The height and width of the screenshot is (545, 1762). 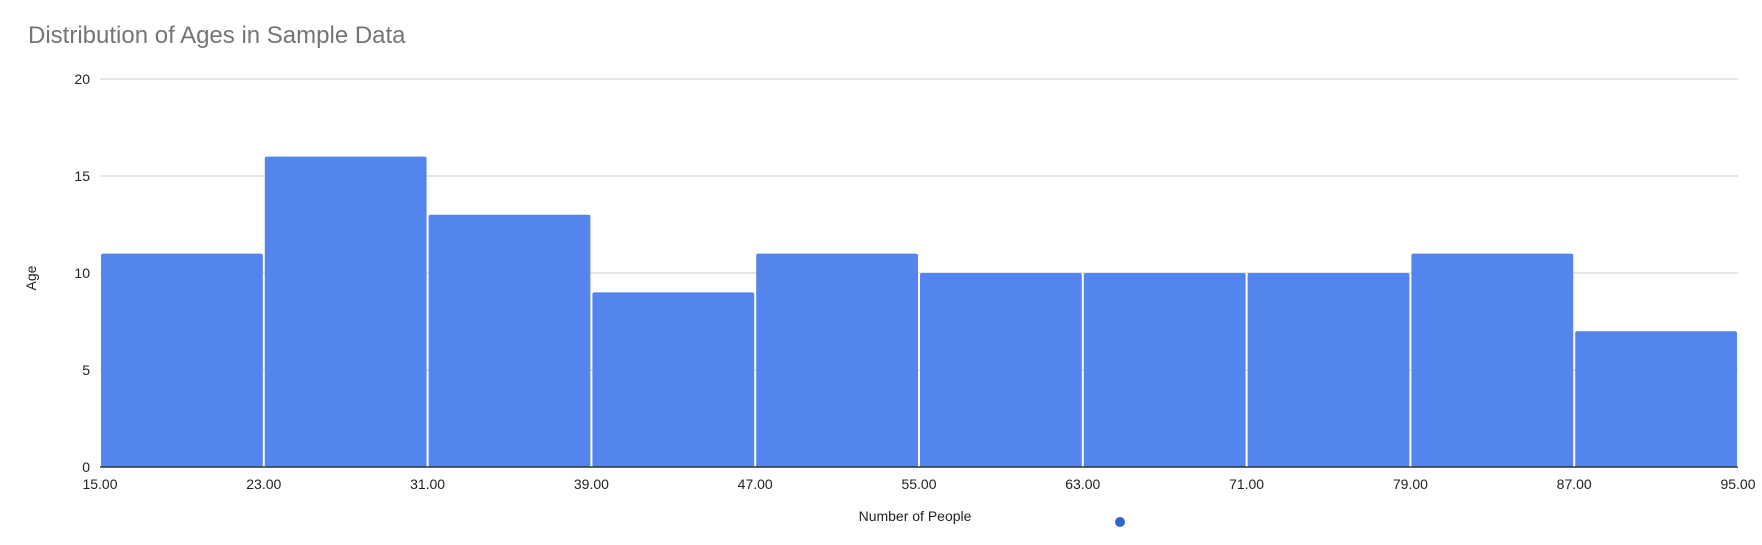 What do you see at coordinates (99, 484) in the screenshot?
I see `x-tick-label: 15.00` at bounding box center [99, 484].